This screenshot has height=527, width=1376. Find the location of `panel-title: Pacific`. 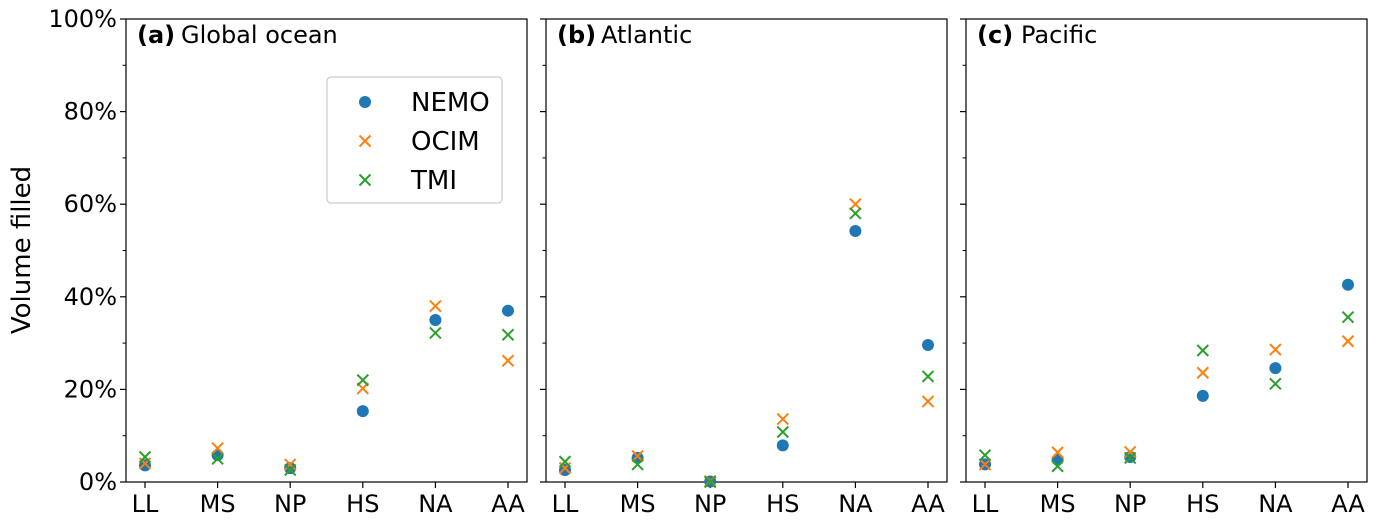

panel-title: Pacific is located at coordinates (1059, 35).